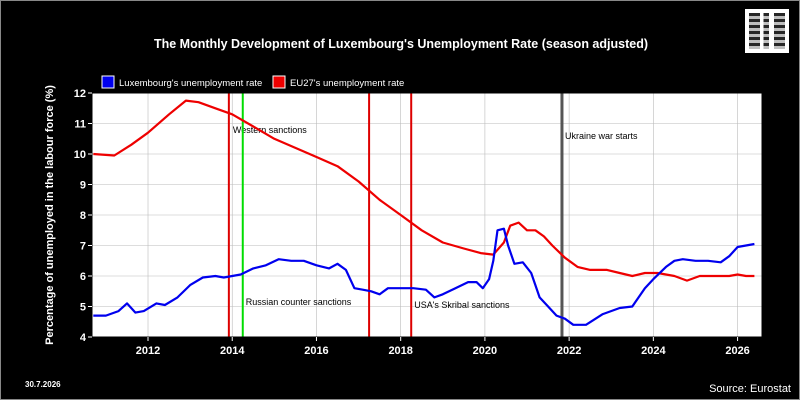  What do you see at coordinates (347, 83) in the screenshot?
I see `legend-label-eu27: EU27's unemployment rate` at bounding box center [347, 83].